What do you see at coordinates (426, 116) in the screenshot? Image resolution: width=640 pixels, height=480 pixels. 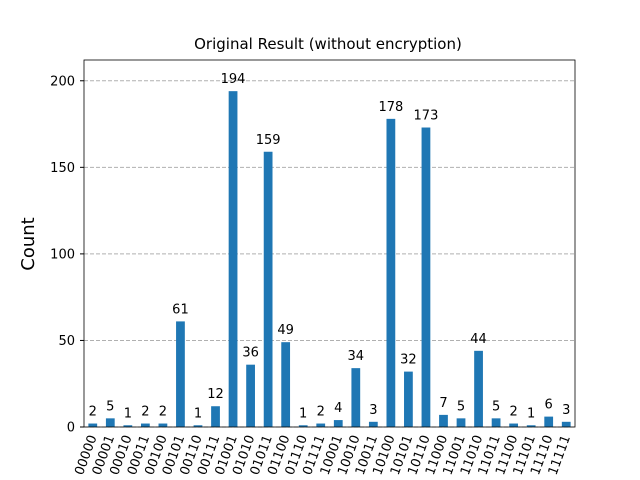 I see `value-label: 173` at bounding box center [426, 116].